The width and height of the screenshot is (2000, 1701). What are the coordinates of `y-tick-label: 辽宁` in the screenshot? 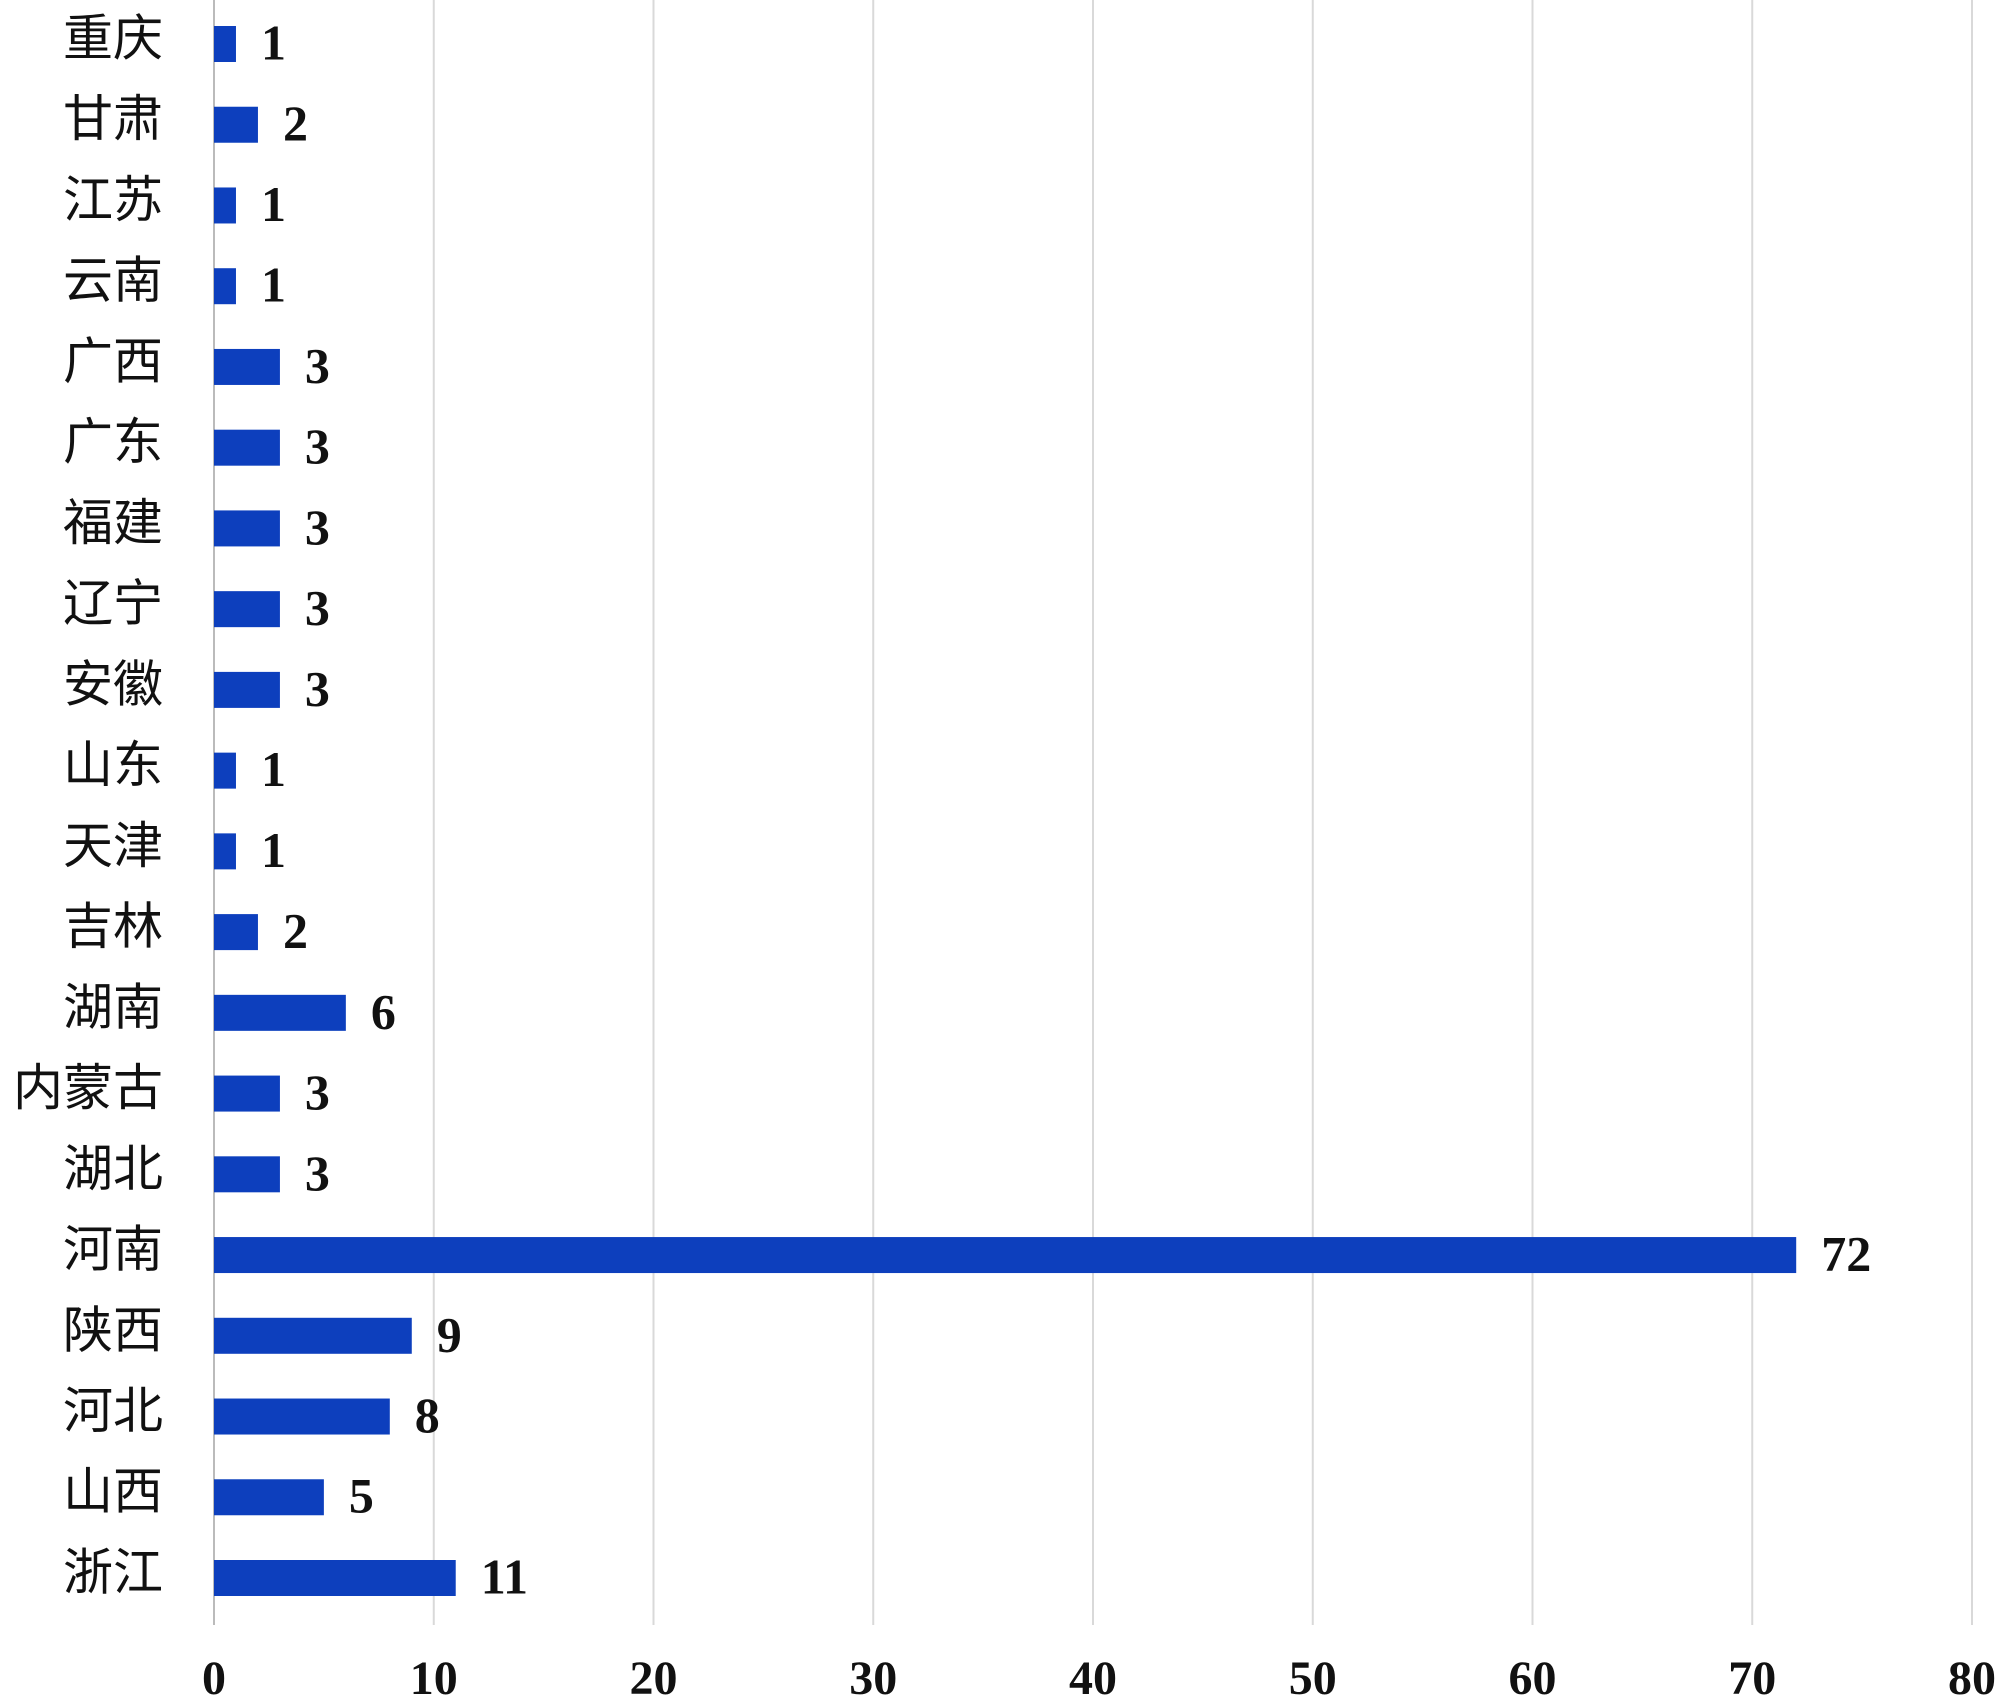 It's located at (113, 604).